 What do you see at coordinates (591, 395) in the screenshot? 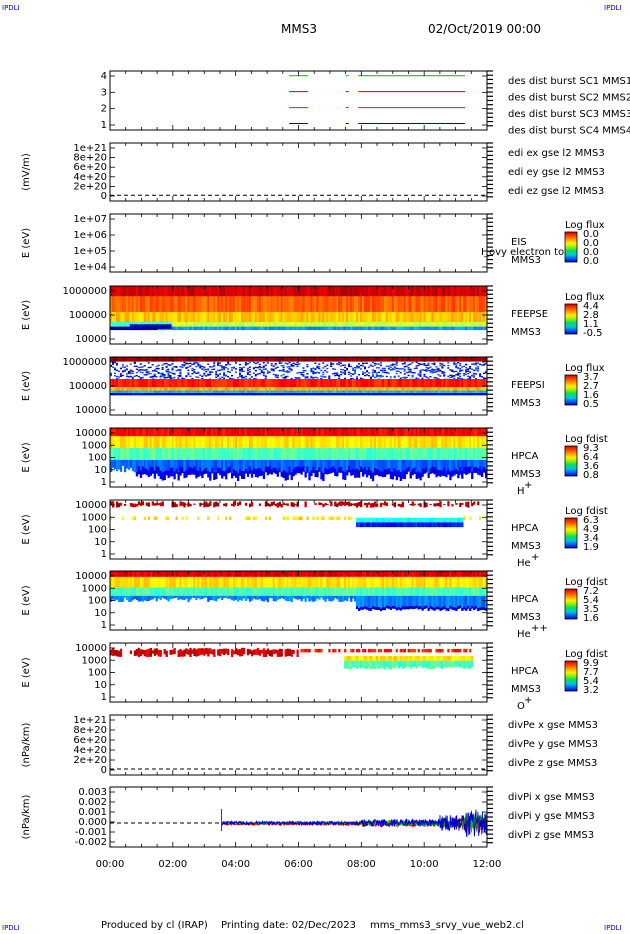
I see `colorbar-tick-label: 1.6` at bounding box center [591, 395].